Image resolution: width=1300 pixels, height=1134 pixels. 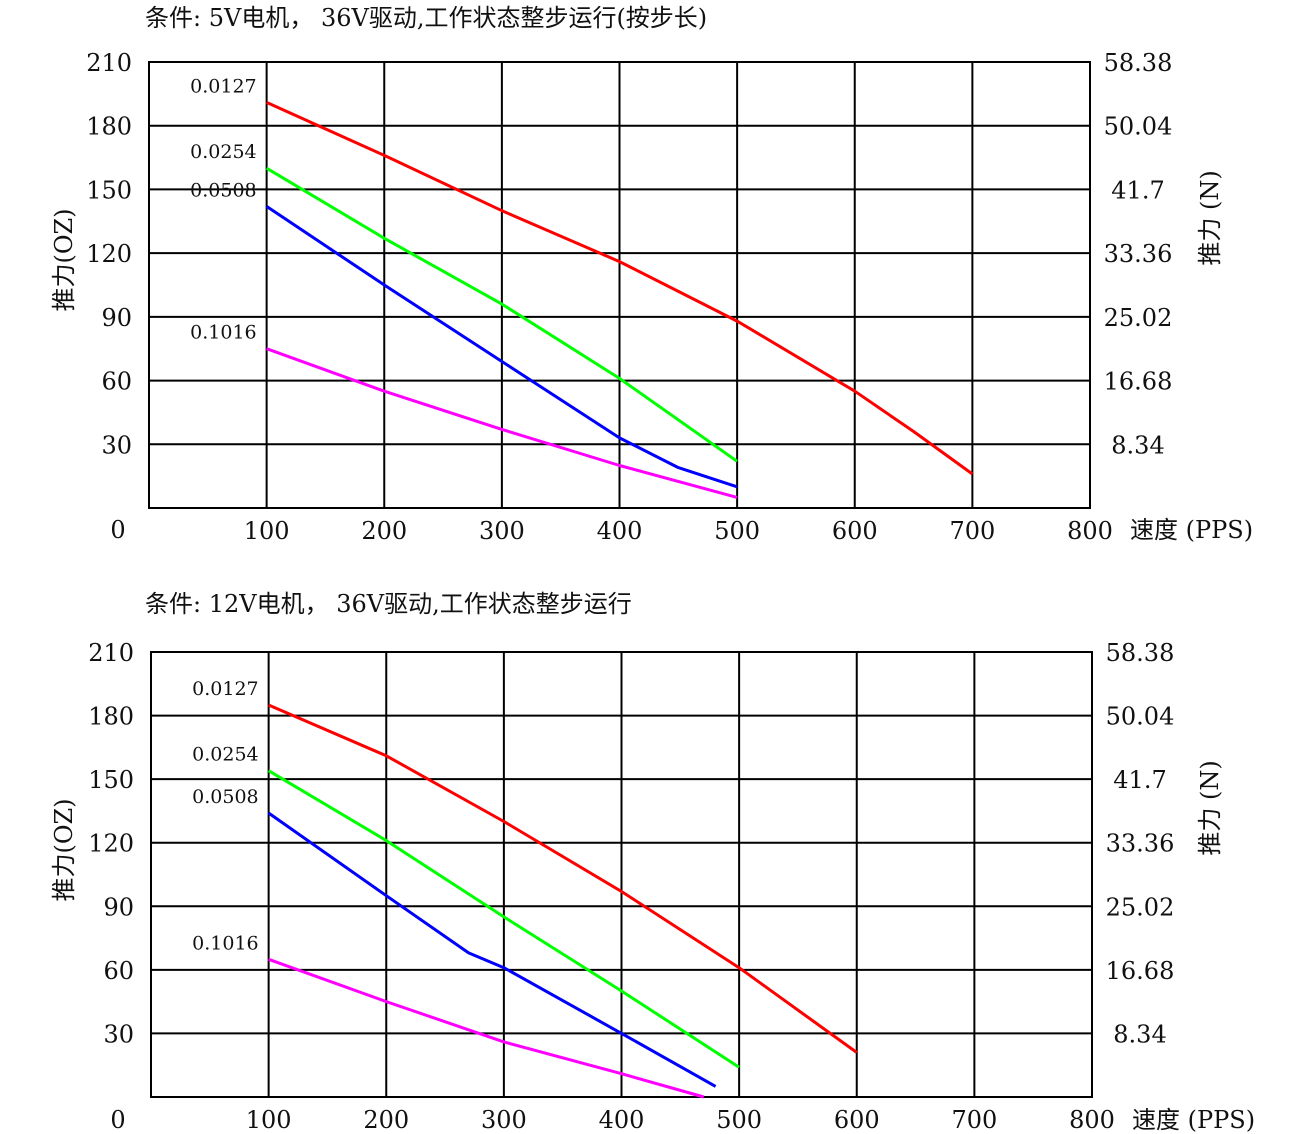 What do you see at coordinates (1210, 807) in the screenshot?
I see `chart-2-right-axis-title: 推力 (N)` at bounding box center [1210, 807].